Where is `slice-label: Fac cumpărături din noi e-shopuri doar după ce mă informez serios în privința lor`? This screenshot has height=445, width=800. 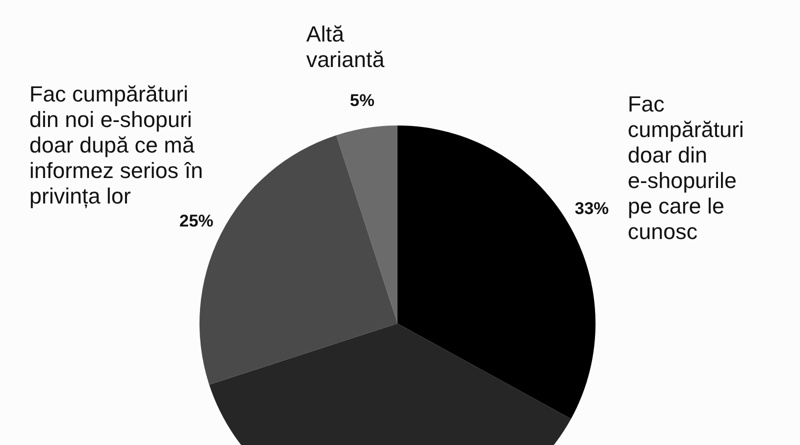
slice-label: Fac cumpărături din noi e-shopuri doar după ce mă informez serios în privința lor is located at coordinates (116, 145).